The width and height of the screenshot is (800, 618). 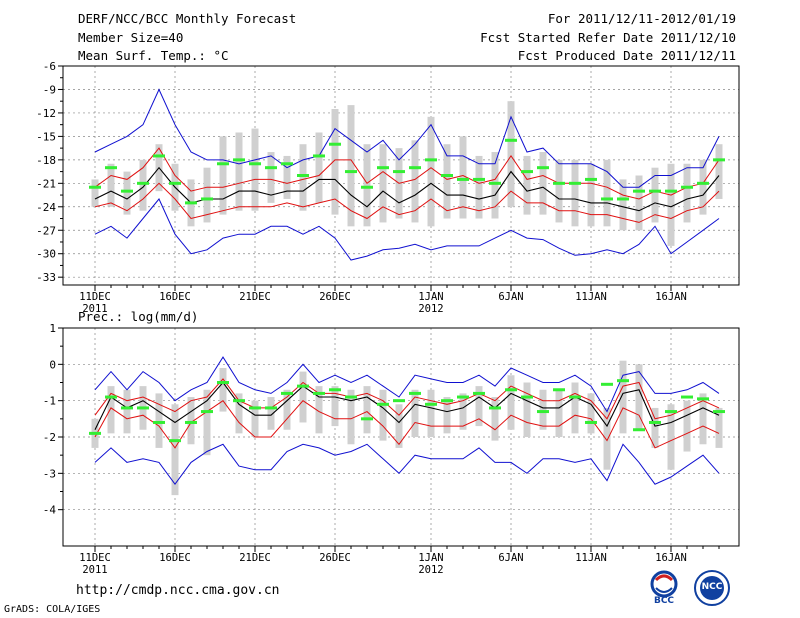 I want to click on fcst-started-date: Fcst Started Refer Date 2011/12/10, so click(x=608, y=37).